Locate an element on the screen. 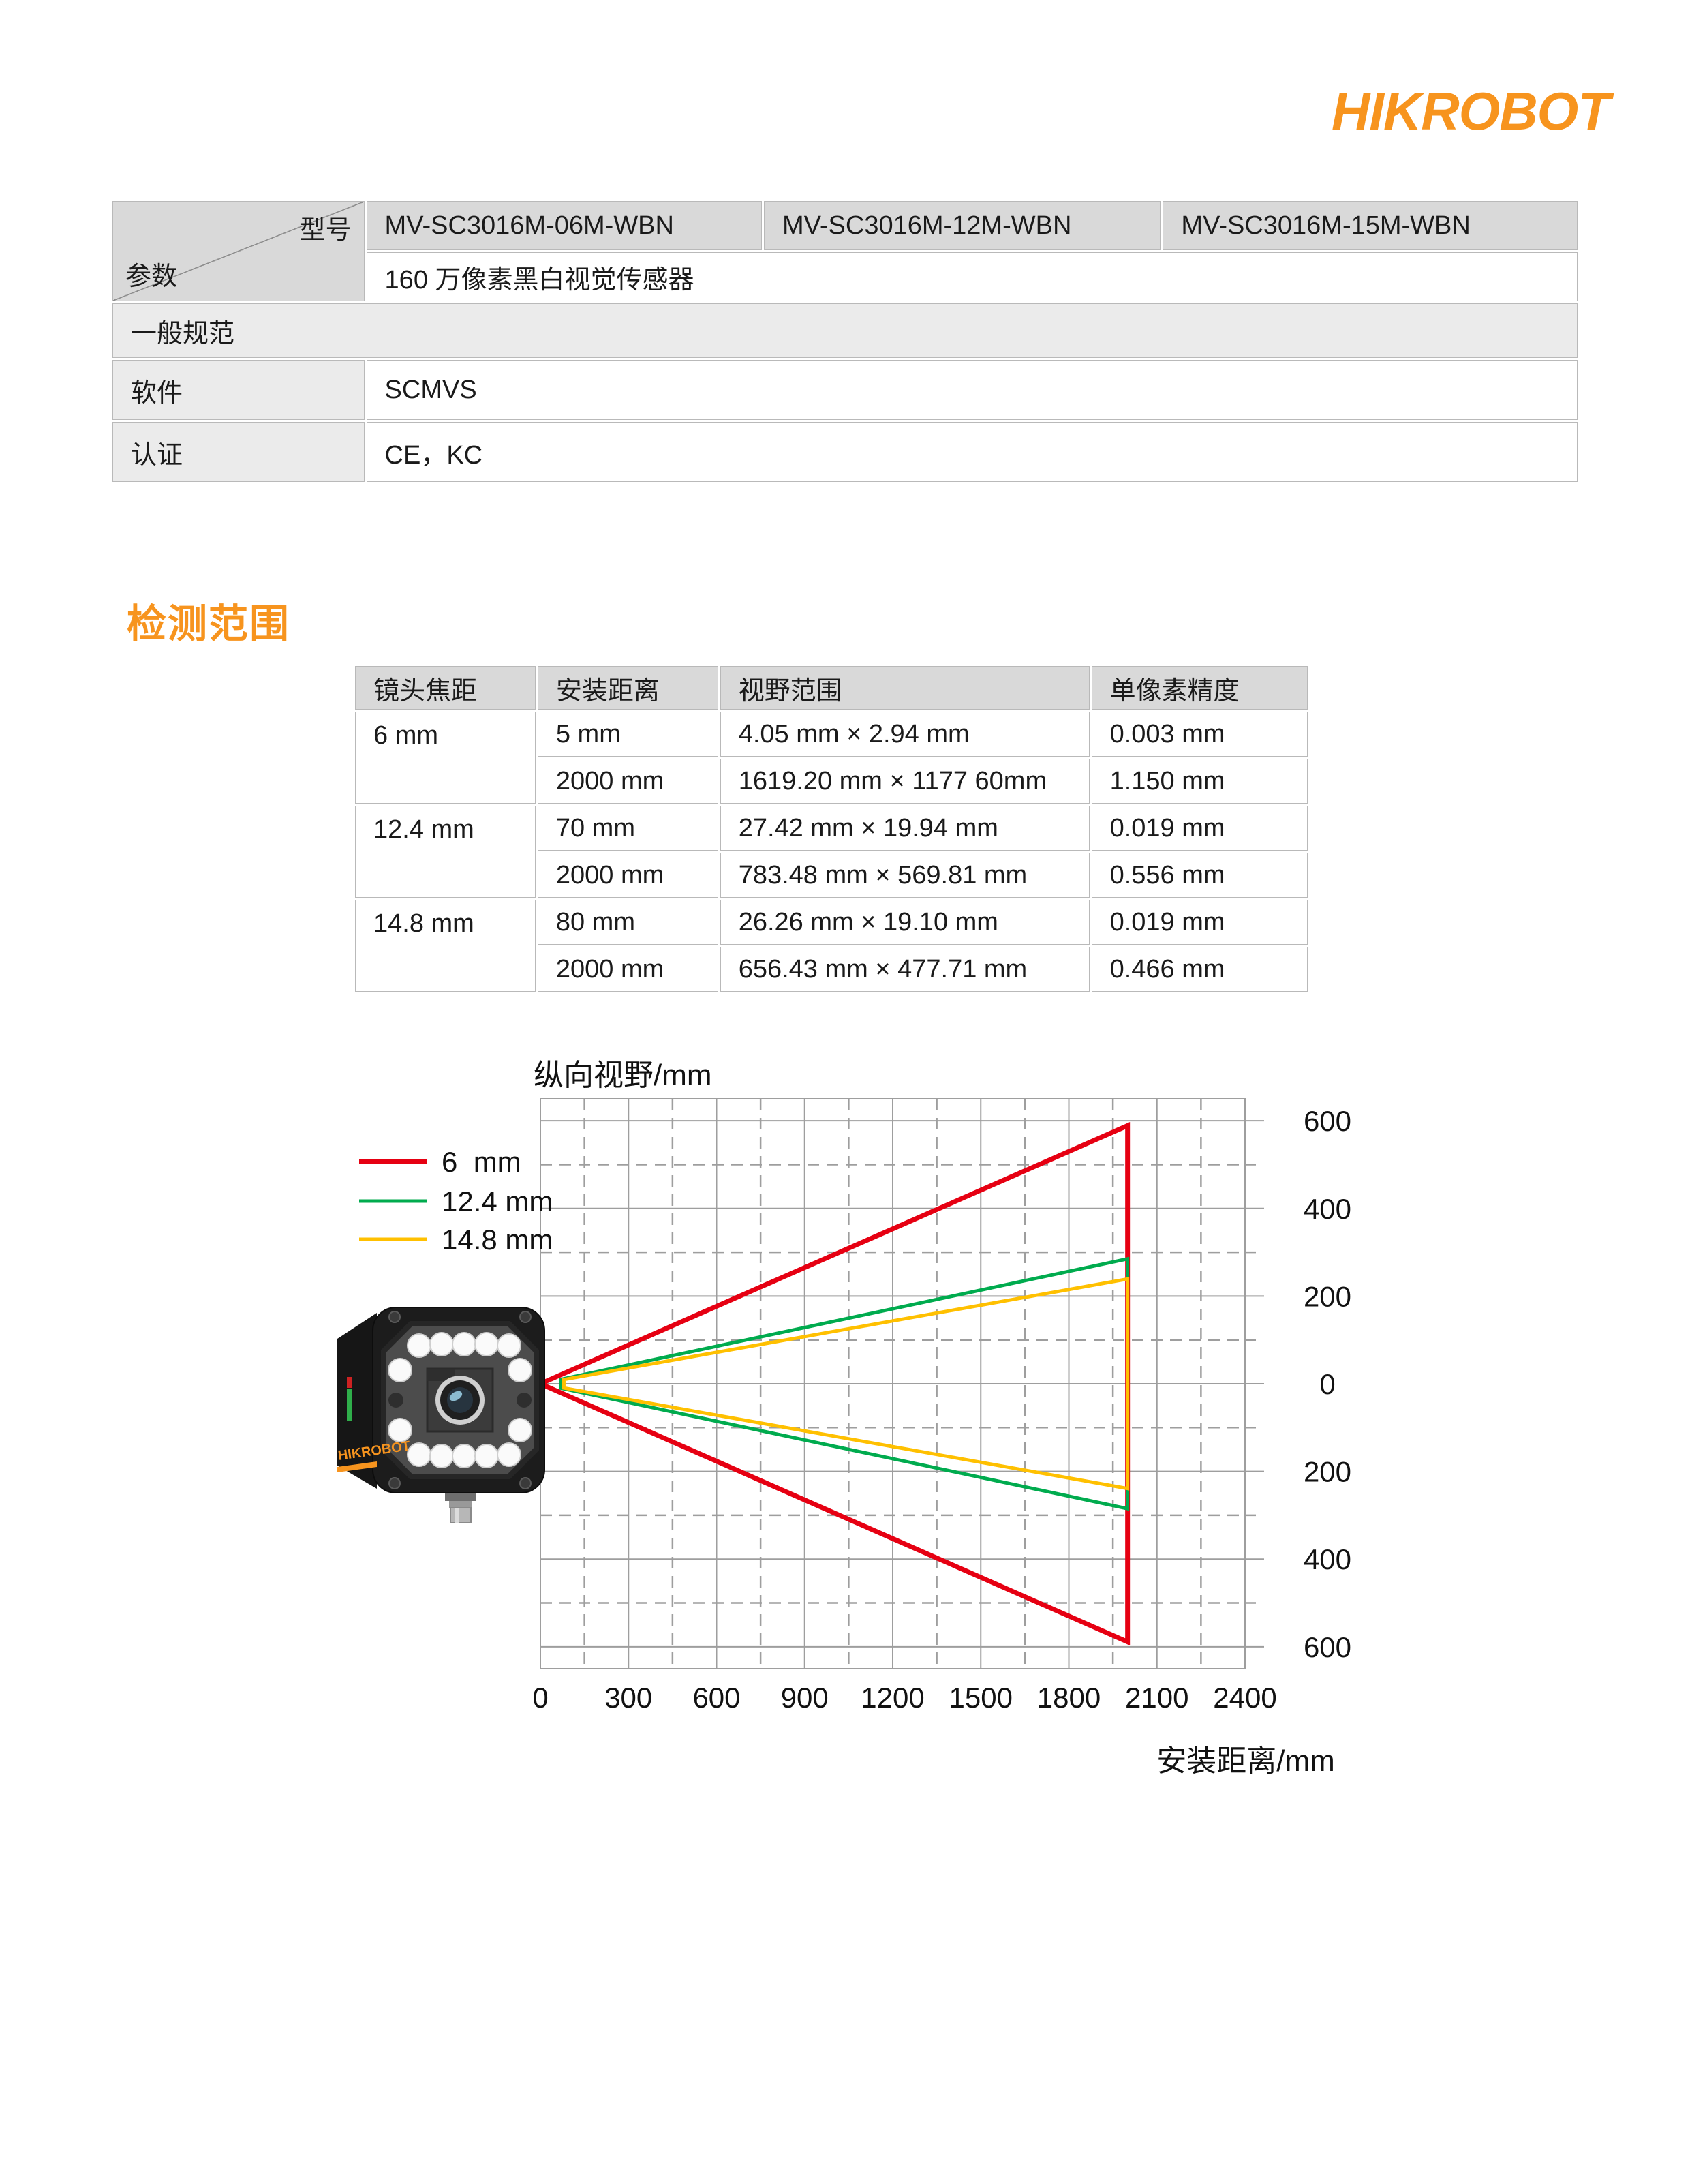 The height and width of the screenshot is (2184, 1690). svg-text: 2100 is located at coordinates (1156, 1698).